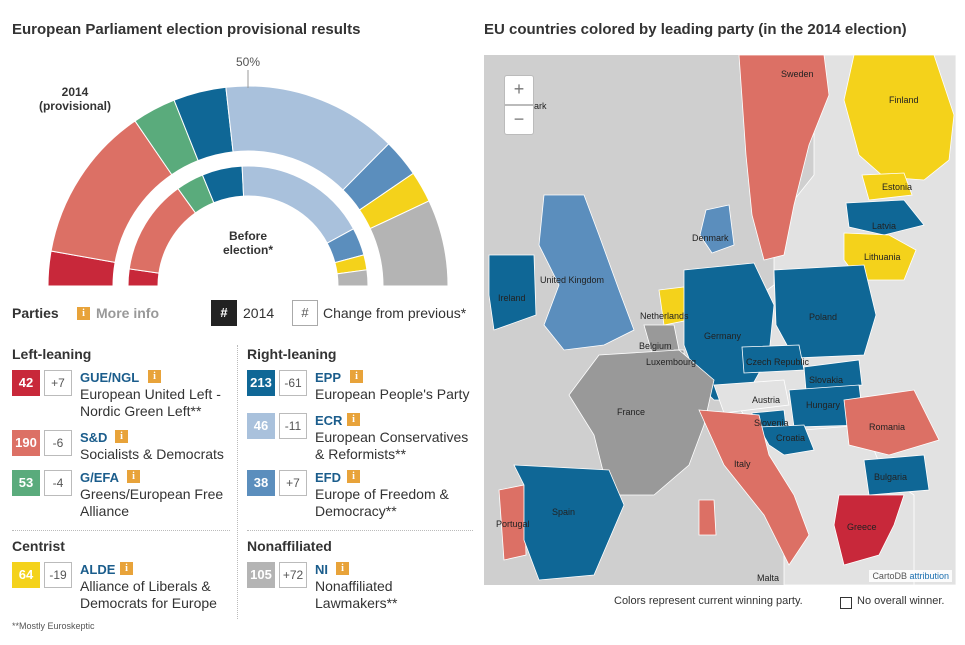  I want to click on party-abbreviation: S&D, so click(94, 437).